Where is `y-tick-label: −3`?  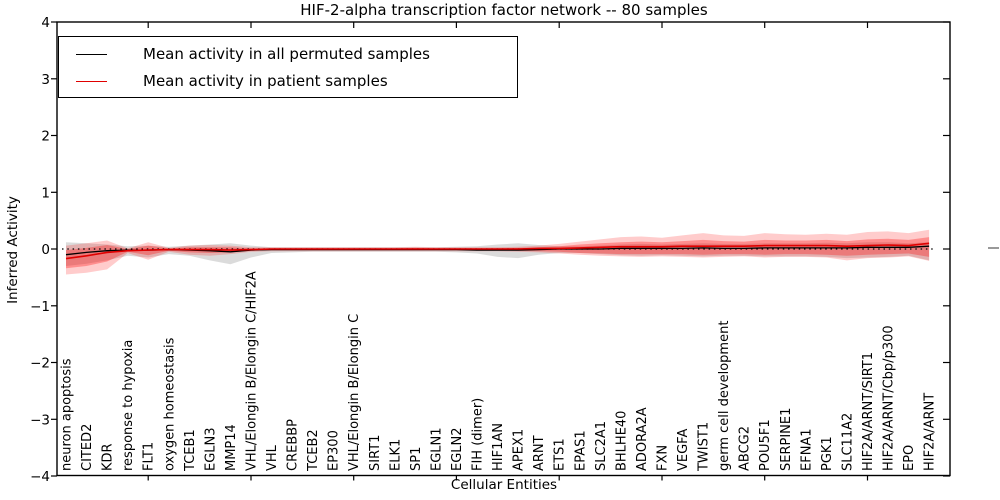
y-tick-label: −3 is located at coordinates (40, 420).